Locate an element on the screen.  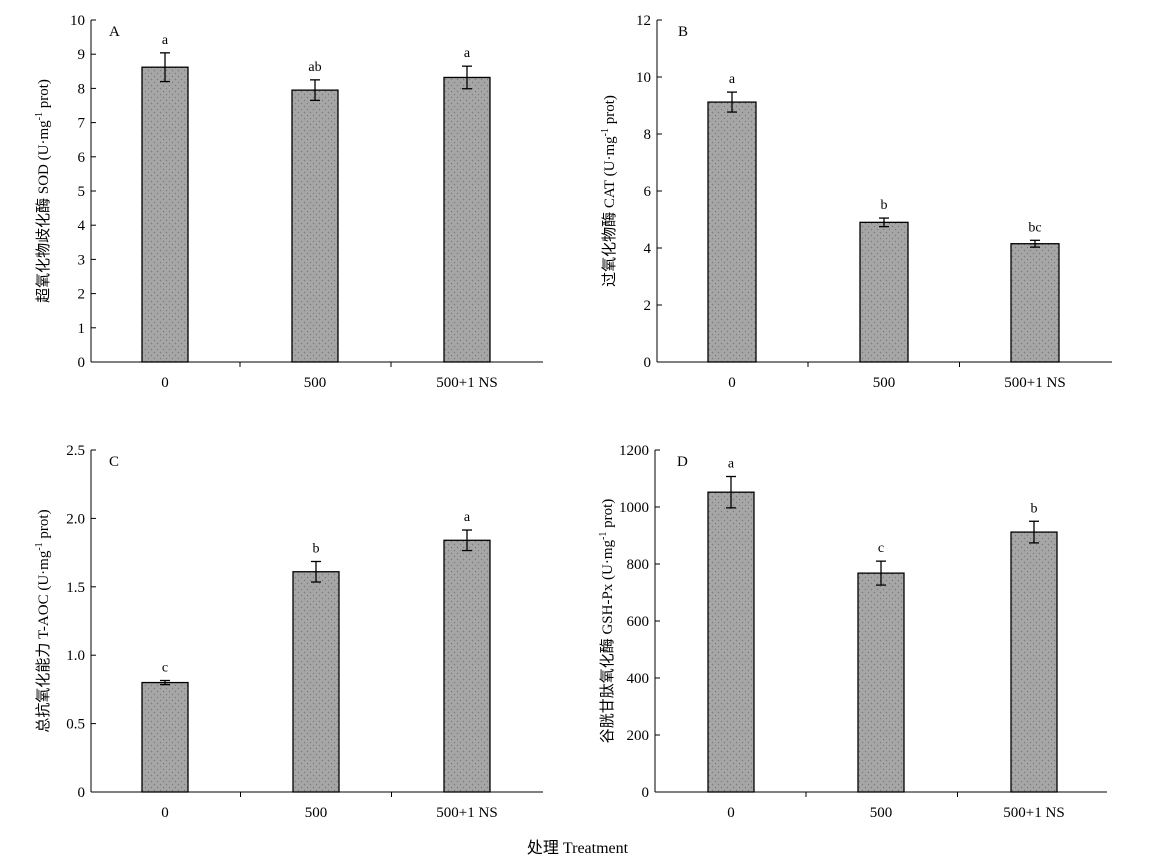
panel-letter: C is located at coordinates (114, 462).